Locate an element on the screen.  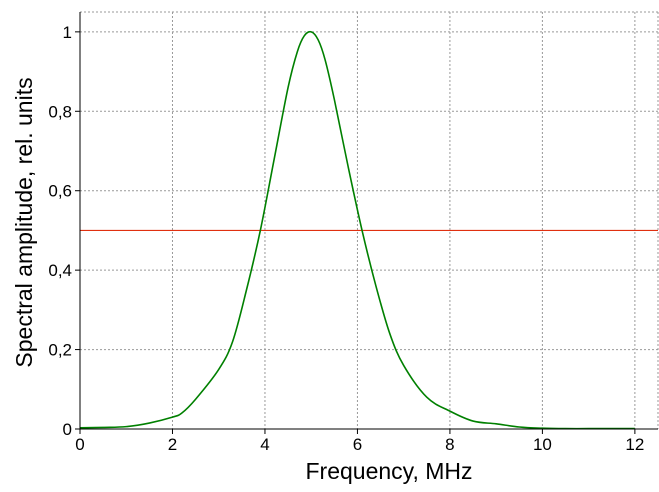
y-tick-label: 0,8 is located at coordinates (60, 111).